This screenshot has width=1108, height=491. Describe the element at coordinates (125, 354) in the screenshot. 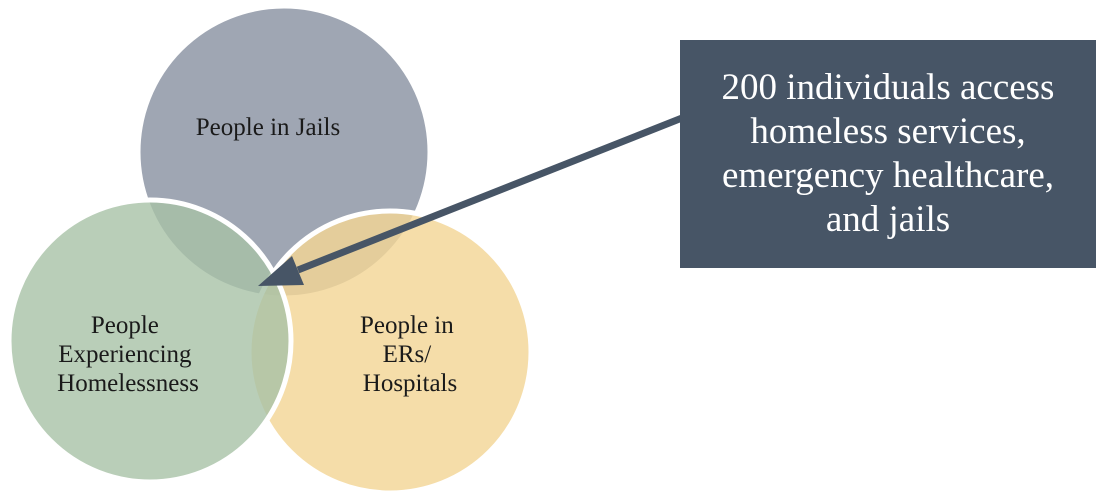

I see `homeless-label-line: Experiencing` at that location.